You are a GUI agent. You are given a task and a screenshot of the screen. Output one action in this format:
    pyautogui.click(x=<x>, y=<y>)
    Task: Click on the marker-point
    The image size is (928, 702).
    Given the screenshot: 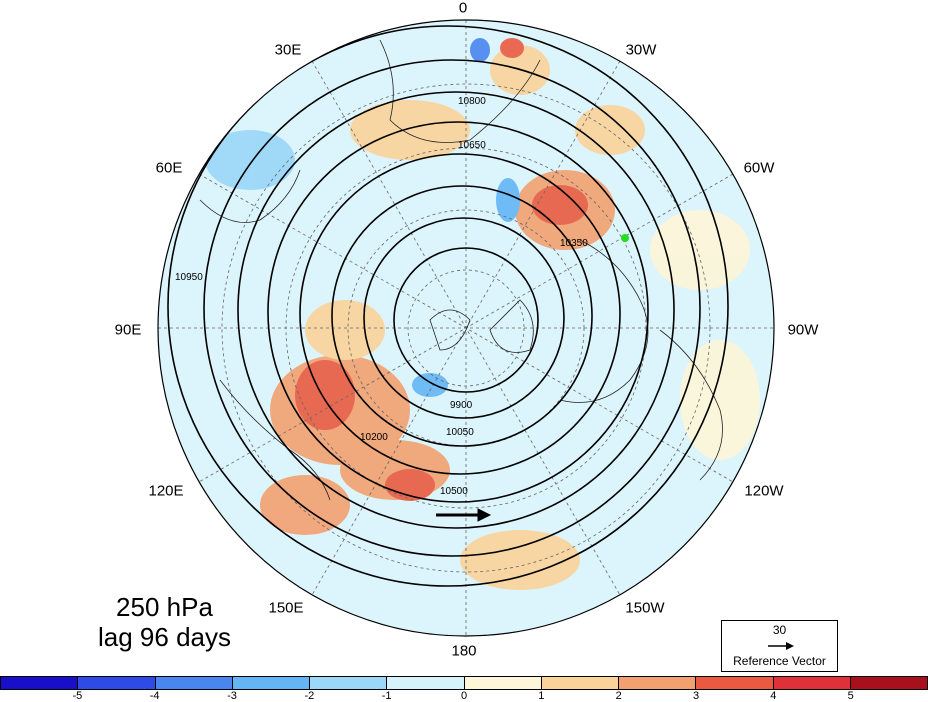 What is the action you would take?
    pyautogui.click(x=625, y=238)
    